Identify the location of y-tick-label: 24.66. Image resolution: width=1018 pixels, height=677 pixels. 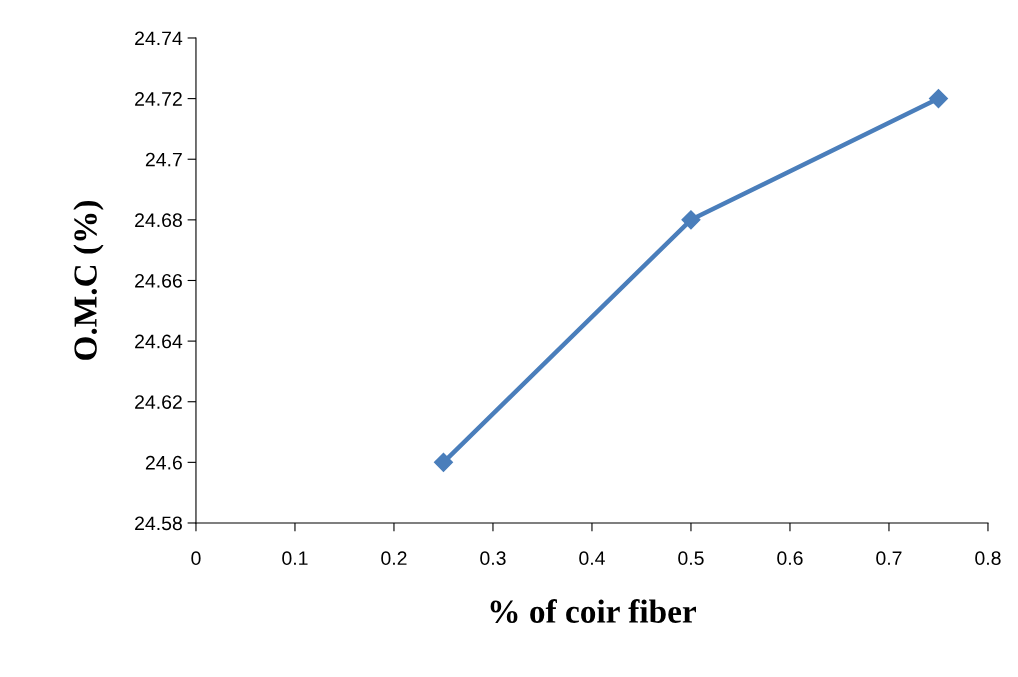
(158, 280).